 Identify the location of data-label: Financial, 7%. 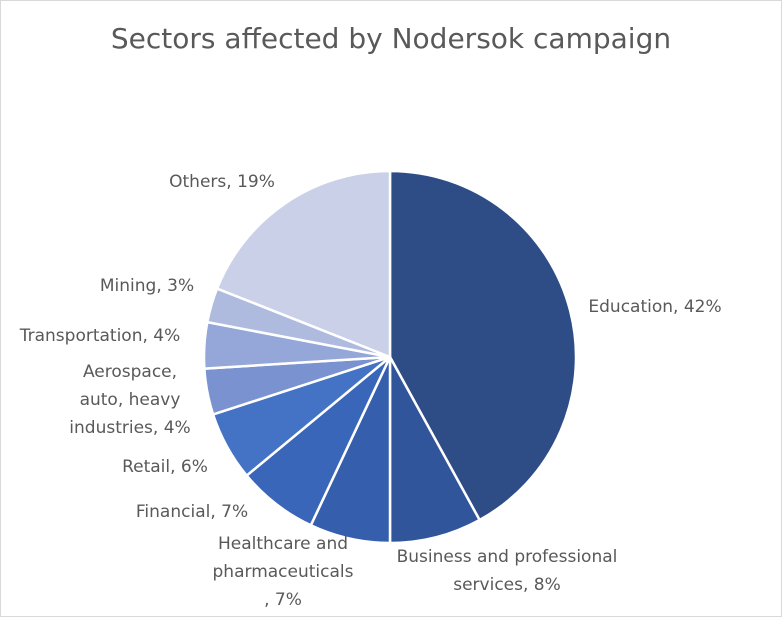
(192, 512).